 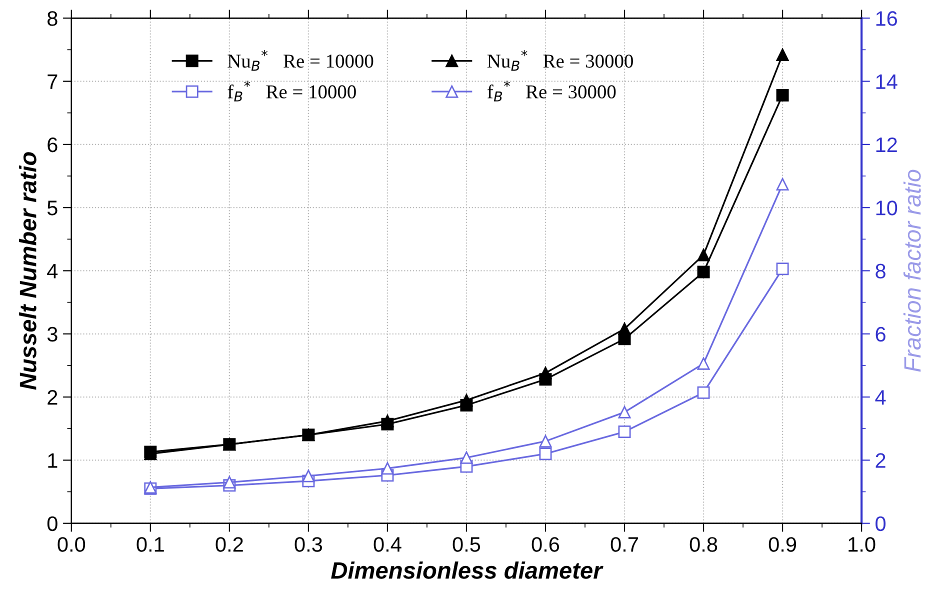 What do you see at coordinates (881, 271) in the screenshot?
I see `y2-tick-label: 8` at bounding box center [881, 271].